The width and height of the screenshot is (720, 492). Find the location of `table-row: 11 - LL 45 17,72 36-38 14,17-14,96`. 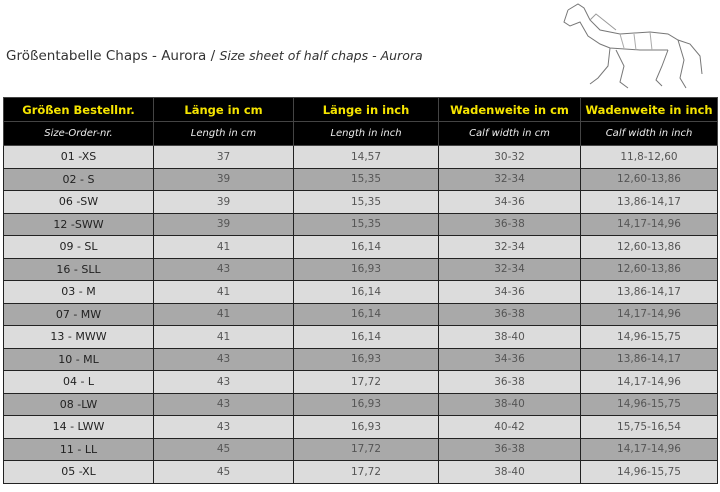

table-row: 11 - LL 45 17,72 36-38 14,17-14,96 is located at coordinates (360, 449).